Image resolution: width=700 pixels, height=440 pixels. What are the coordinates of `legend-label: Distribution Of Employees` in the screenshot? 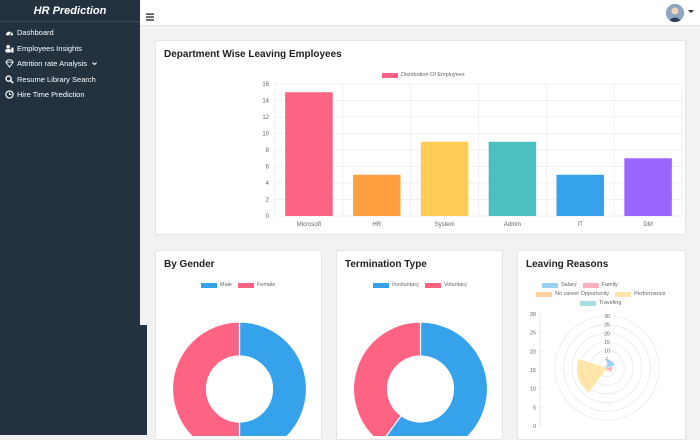 It's located at (433, 75).